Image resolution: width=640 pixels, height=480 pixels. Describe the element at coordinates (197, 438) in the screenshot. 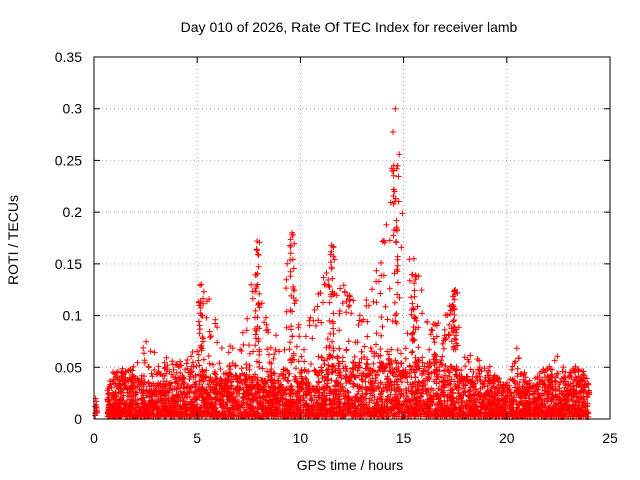

I see `x-tick-label: 5` at that location.